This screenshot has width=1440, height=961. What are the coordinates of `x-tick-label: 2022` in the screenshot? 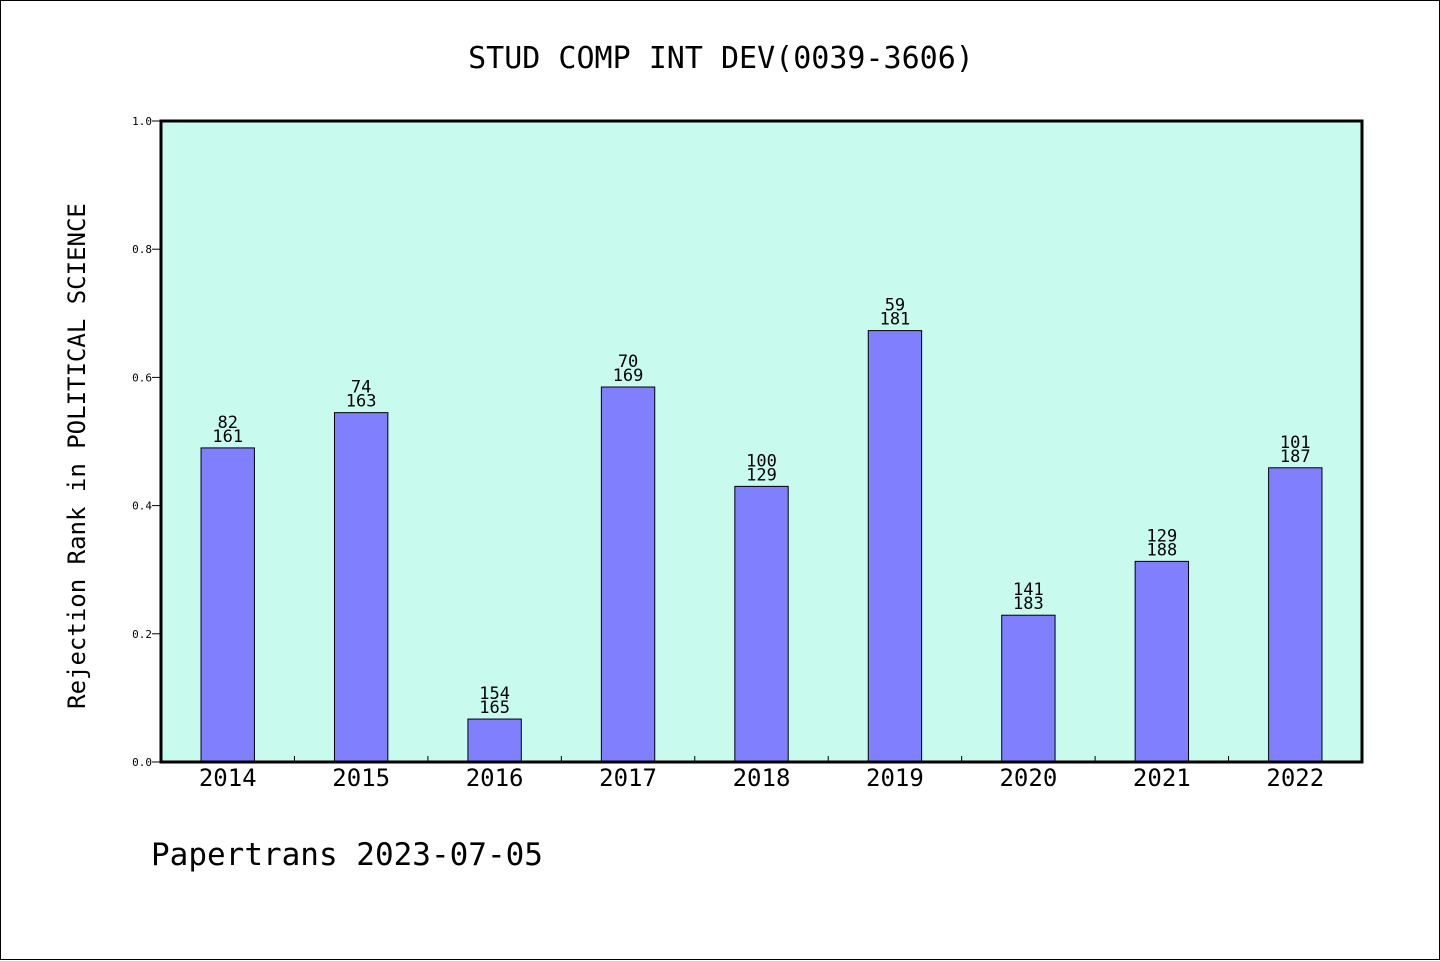 It's located at (1295, 778).